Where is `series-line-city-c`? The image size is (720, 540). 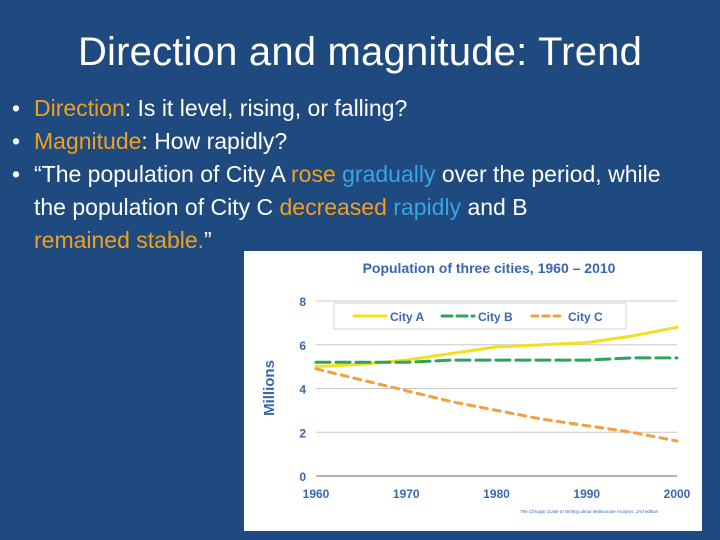
series-line-city-c is located at coordinates (496, 405).